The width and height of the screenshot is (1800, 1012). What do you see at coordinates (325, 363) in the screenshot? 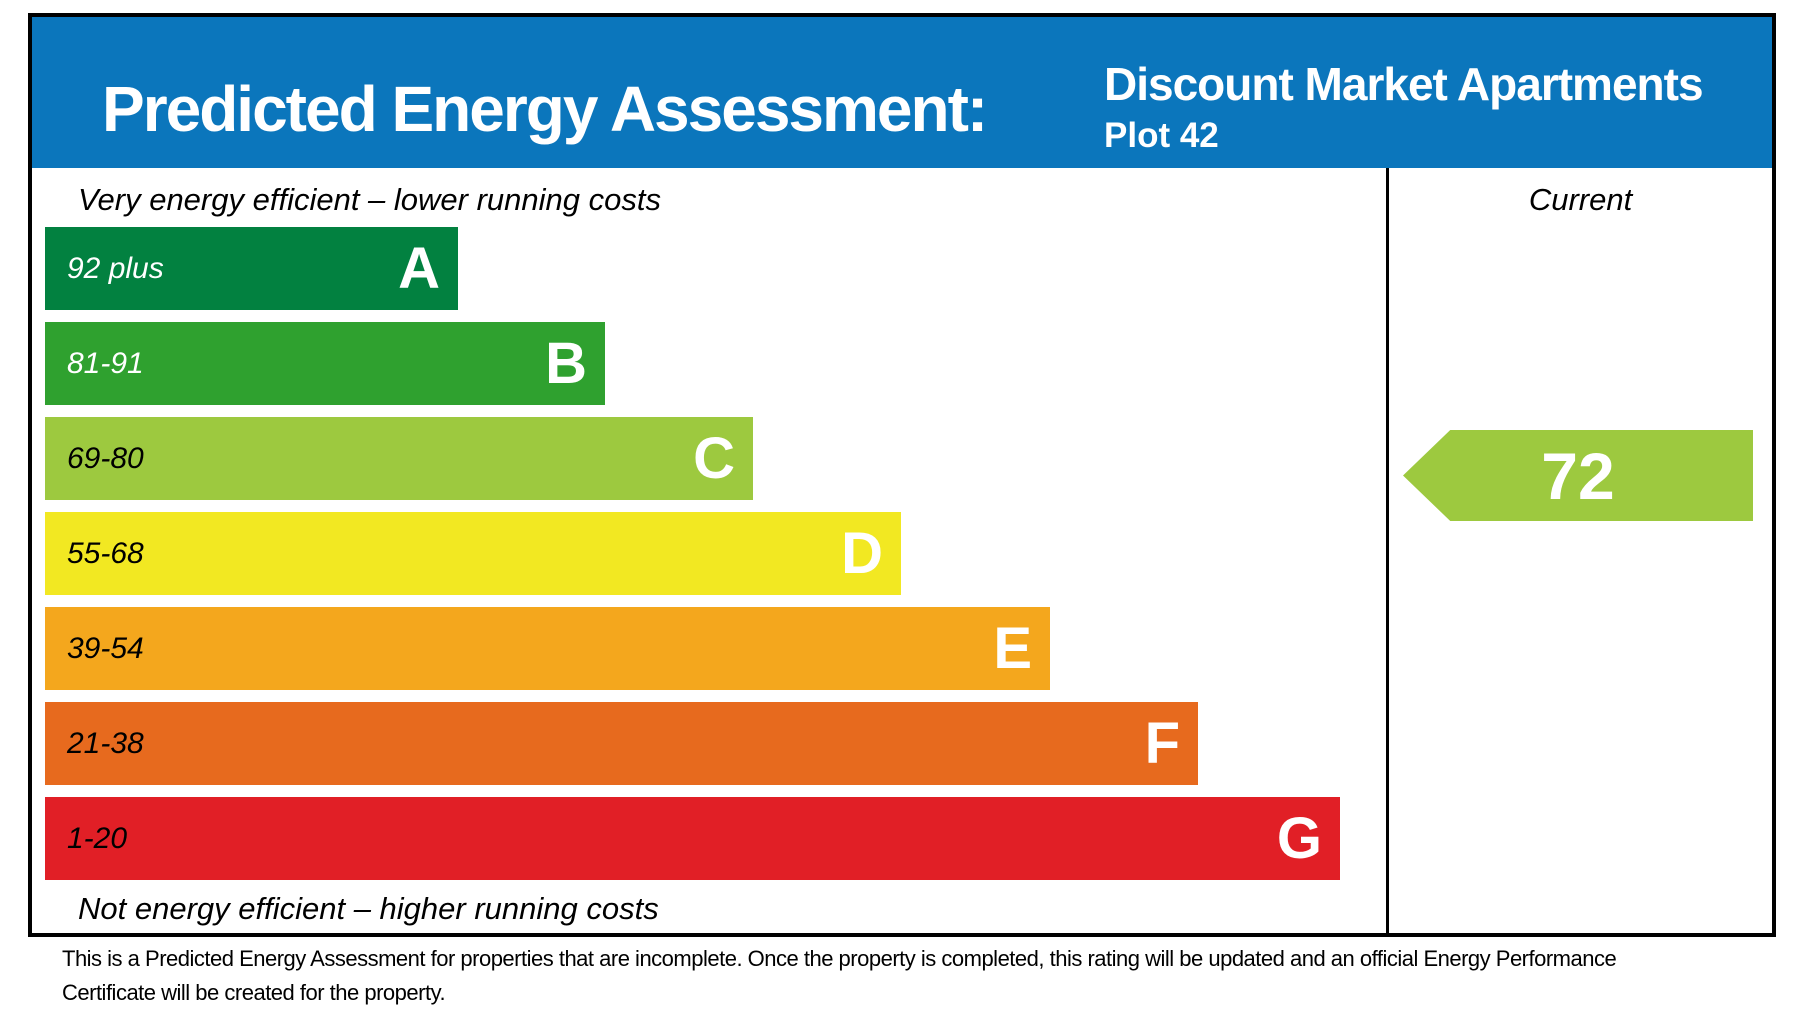
I see `epc-band-b: 81-91 B` at bounding box center [325, 363].